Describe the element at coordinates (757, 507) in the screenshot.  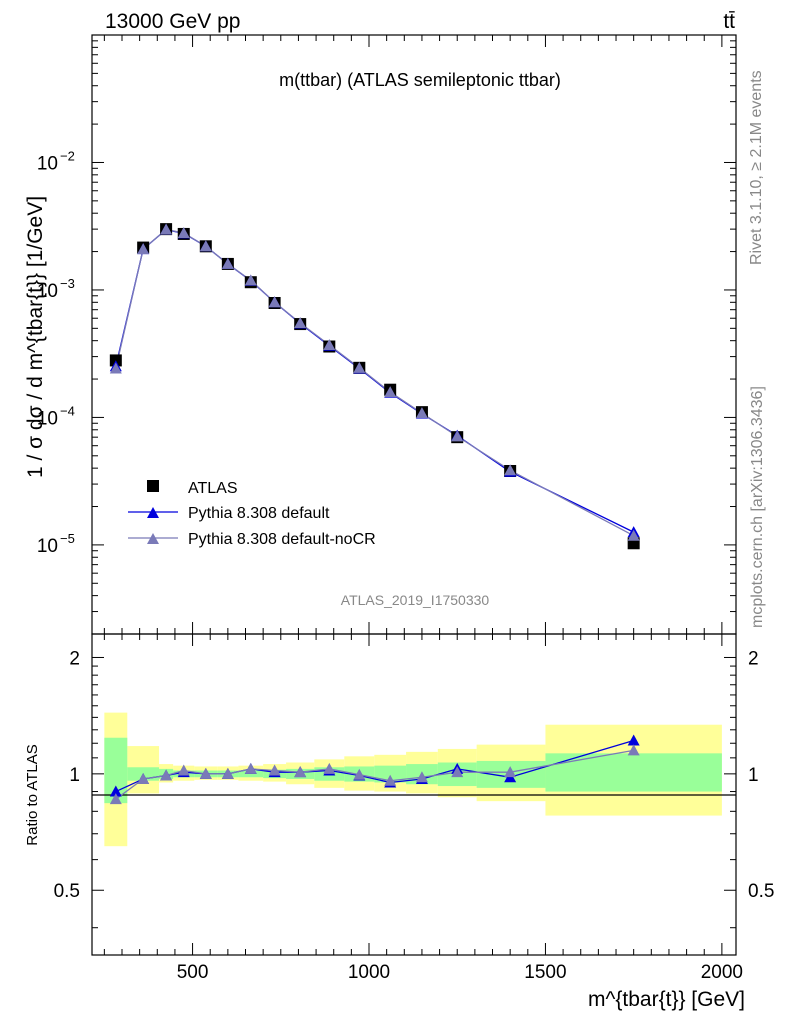
I see `mcplots-label: mcplots.cern.ch [arXiv:1306.3436]` at that location.